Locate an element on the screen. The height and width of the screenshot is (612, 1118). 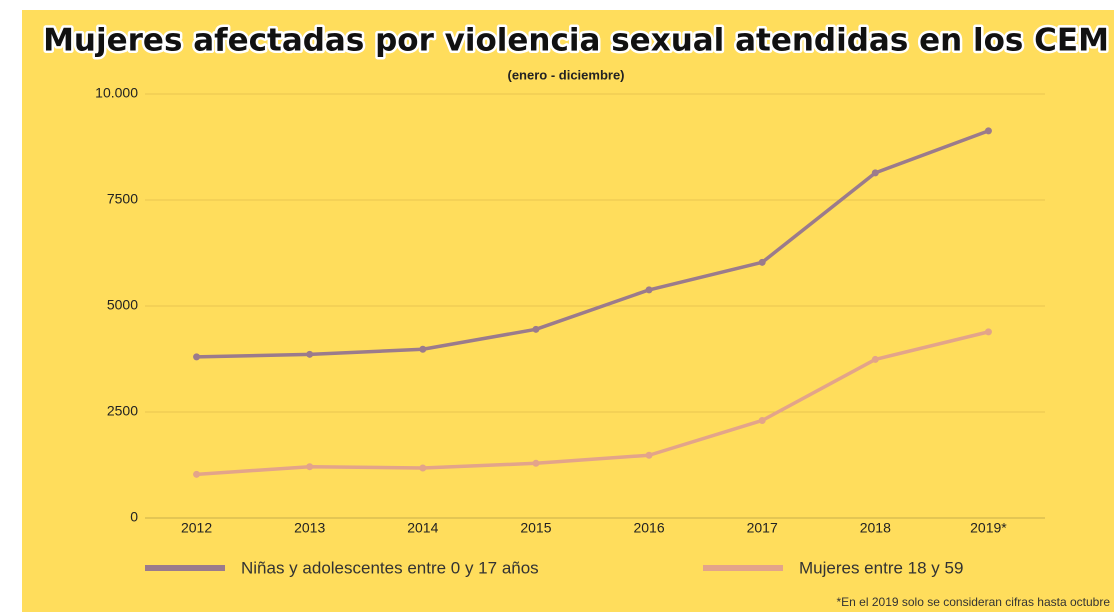
x-tick-label: 2018 is located at coordinates (875, 528).